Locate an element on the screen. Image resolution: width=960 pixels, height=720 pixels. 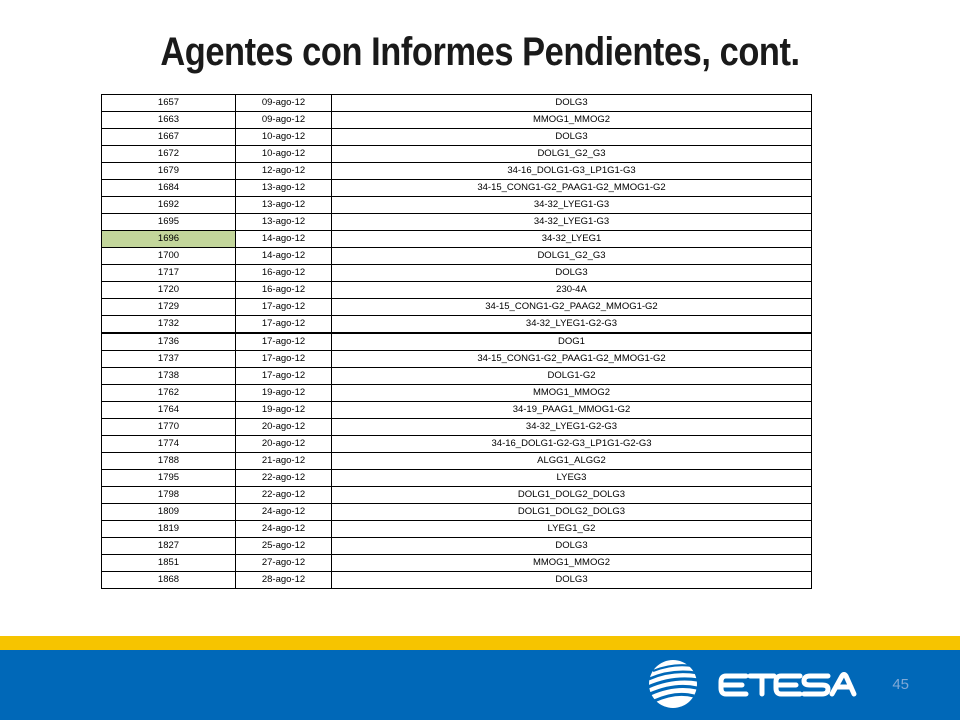
agent-id-cell: 1798 is located at coordinates (168, 495).